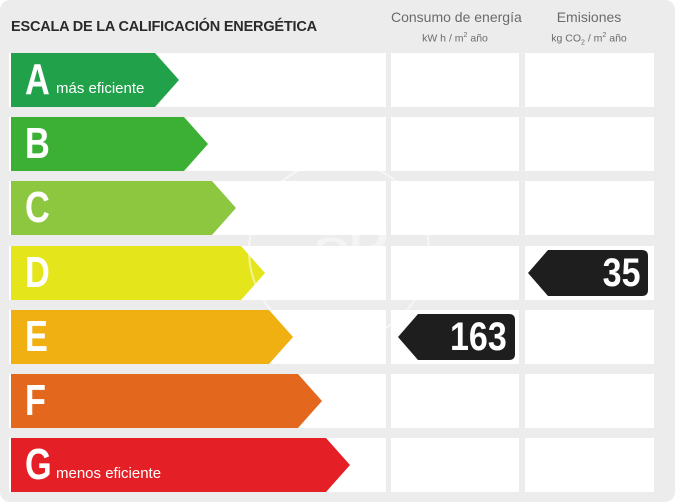 The width and height of the screenshot is (675, 502). Describe the element at coordinates (37, 79) in the screenshot. I see `rating-letter: A` at that location.